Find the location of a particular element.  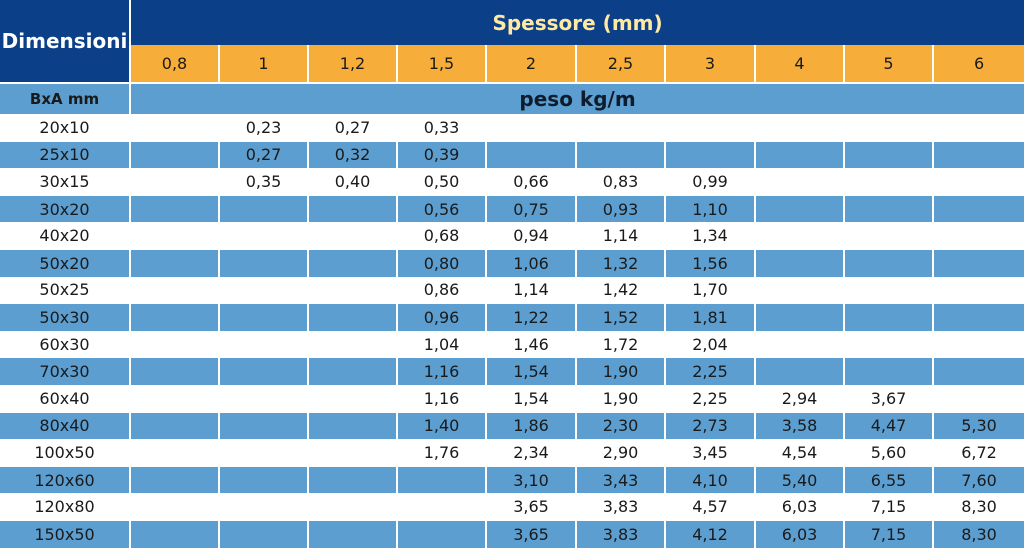

weight-cell: 0,50 is located at coordinates (441, 182).